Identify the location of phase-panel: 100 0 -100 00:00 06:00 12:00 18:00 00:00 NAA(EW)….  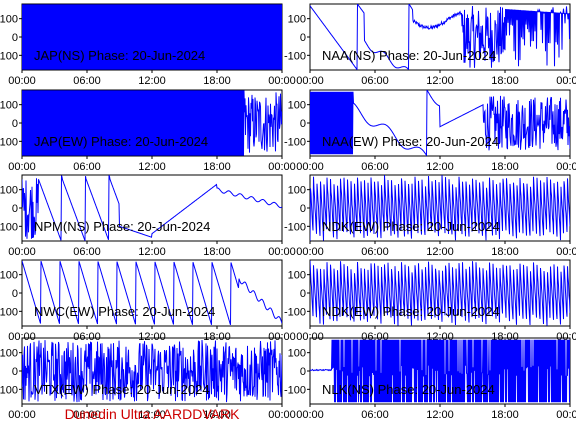
(430, 131).